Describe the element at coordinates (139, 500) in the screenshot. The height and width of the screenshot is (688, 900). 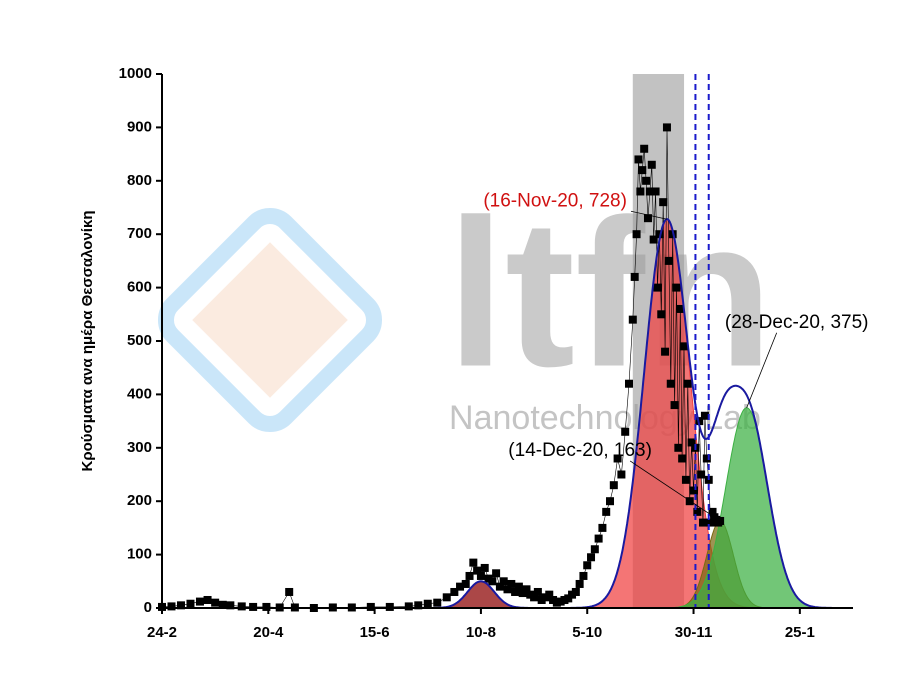
I see `y-tick-label: 200` at that location.